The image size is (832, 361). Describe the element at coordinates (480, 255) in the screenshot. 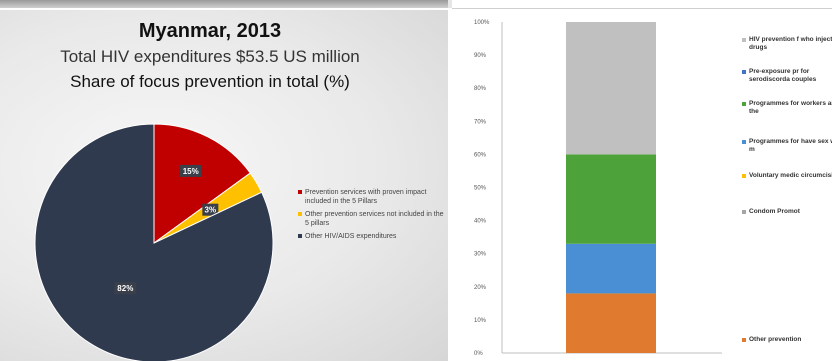

I see `y-tick-label: 30%` at that location.